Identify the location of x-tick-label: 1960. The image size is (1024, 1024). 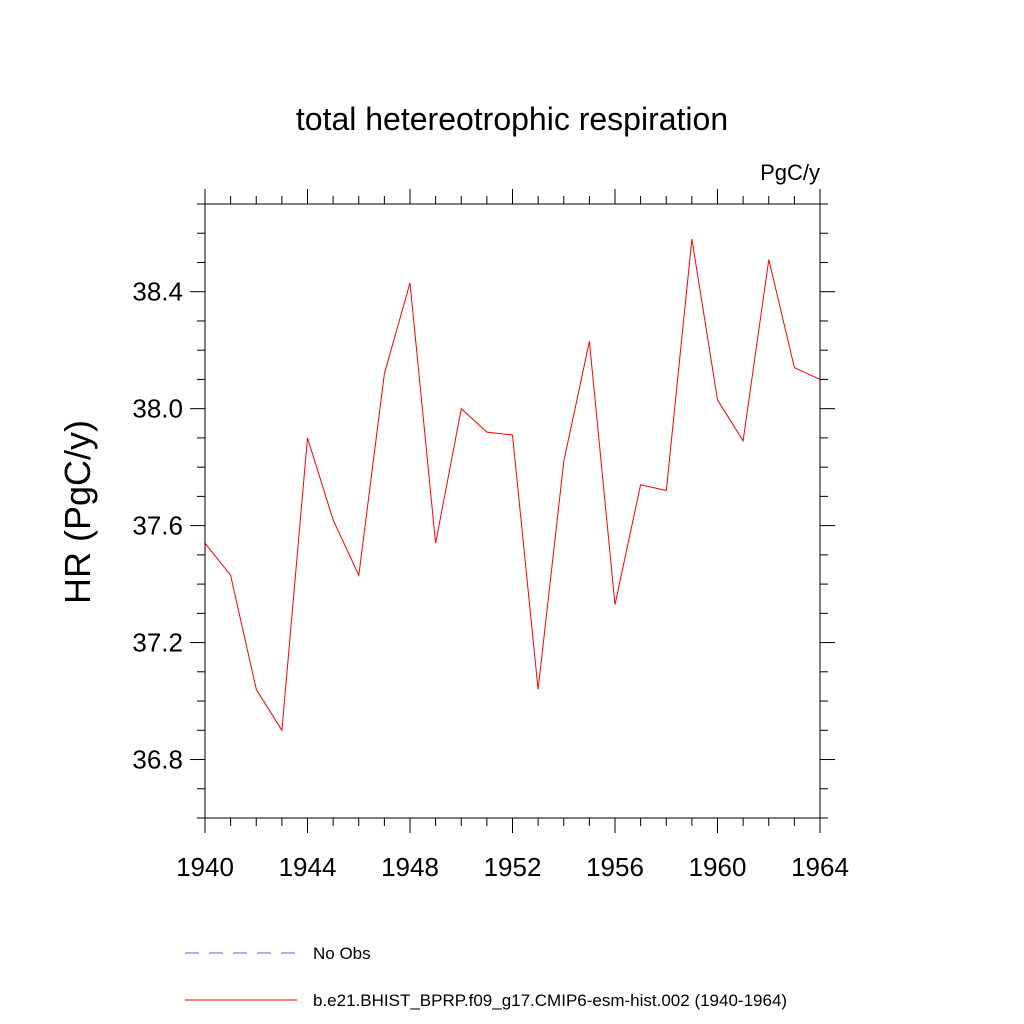
(718, 867).